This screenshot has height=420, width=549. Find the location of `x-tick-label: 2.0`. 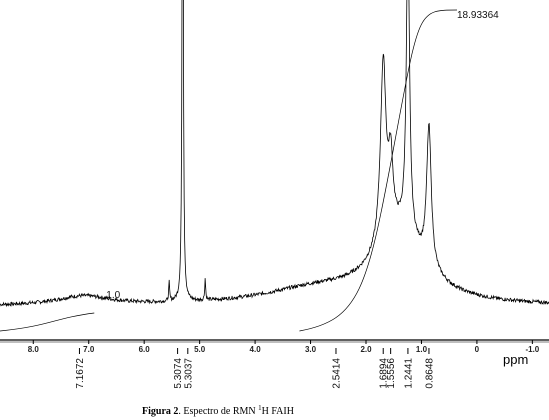

x-tick-label: 2.0 is located at coordinates (366, 349).